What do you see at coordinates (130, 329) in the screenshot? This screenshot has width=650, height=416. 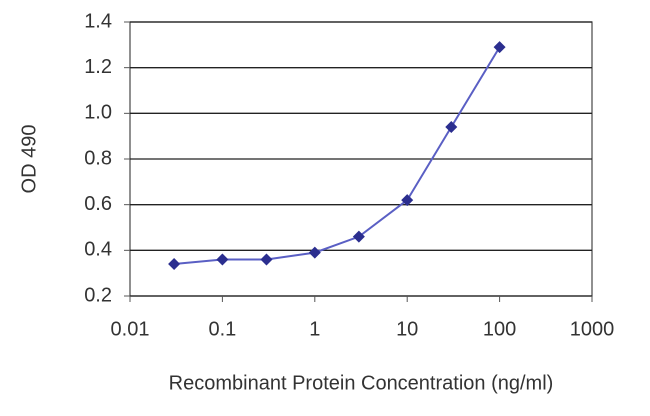 I see `x-tick-label: 0.01` at bounding box center [130, 329].